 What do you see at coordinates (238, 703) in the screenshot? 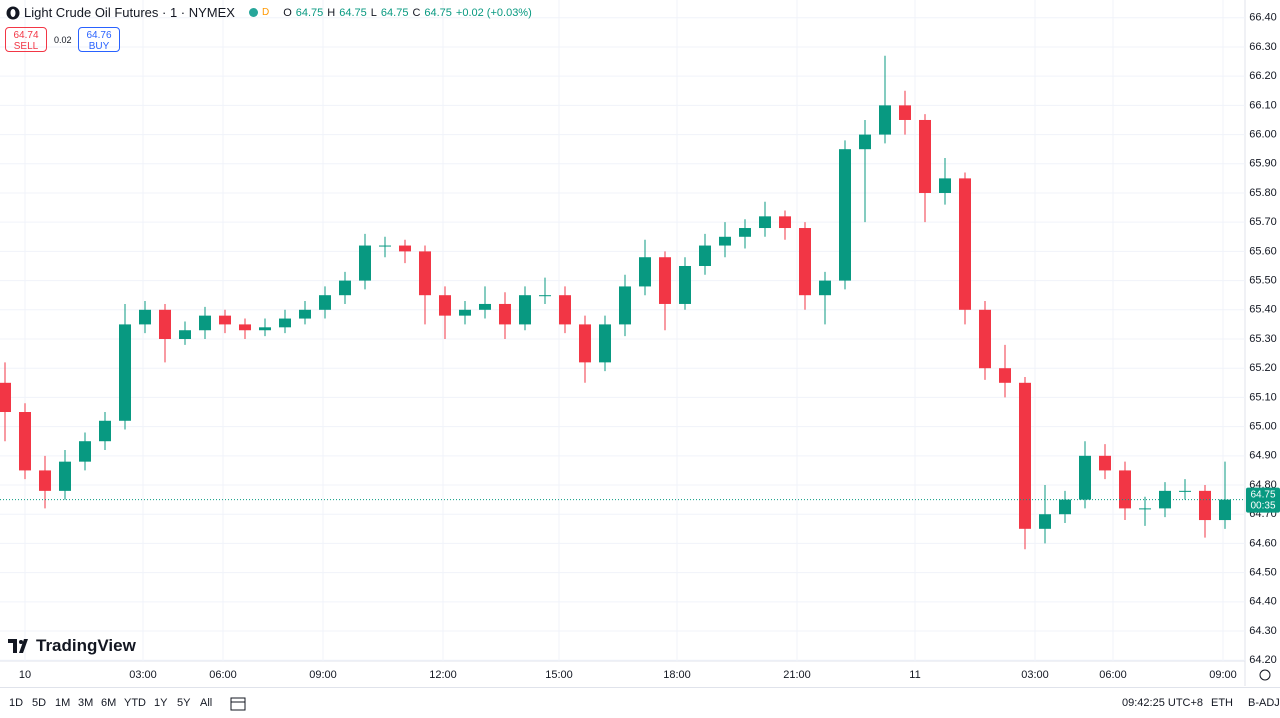
I see `date-range-icon` at bounding box center [238, 703].